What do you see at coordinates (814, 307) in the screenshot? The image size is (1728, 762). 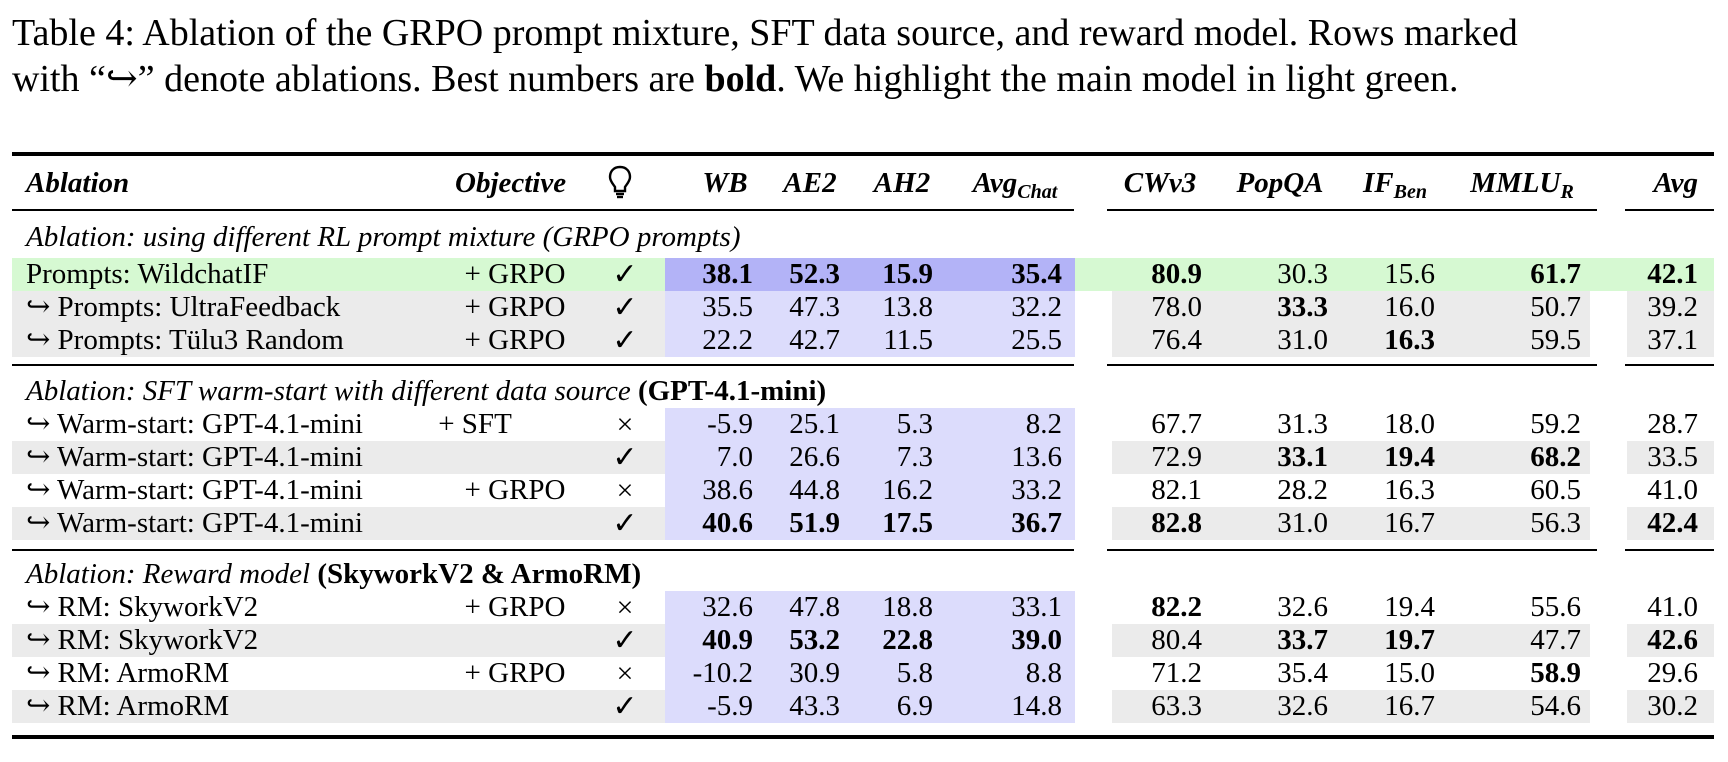 I see `cell-ae2: 47.3` at bounding box center [814, 307].